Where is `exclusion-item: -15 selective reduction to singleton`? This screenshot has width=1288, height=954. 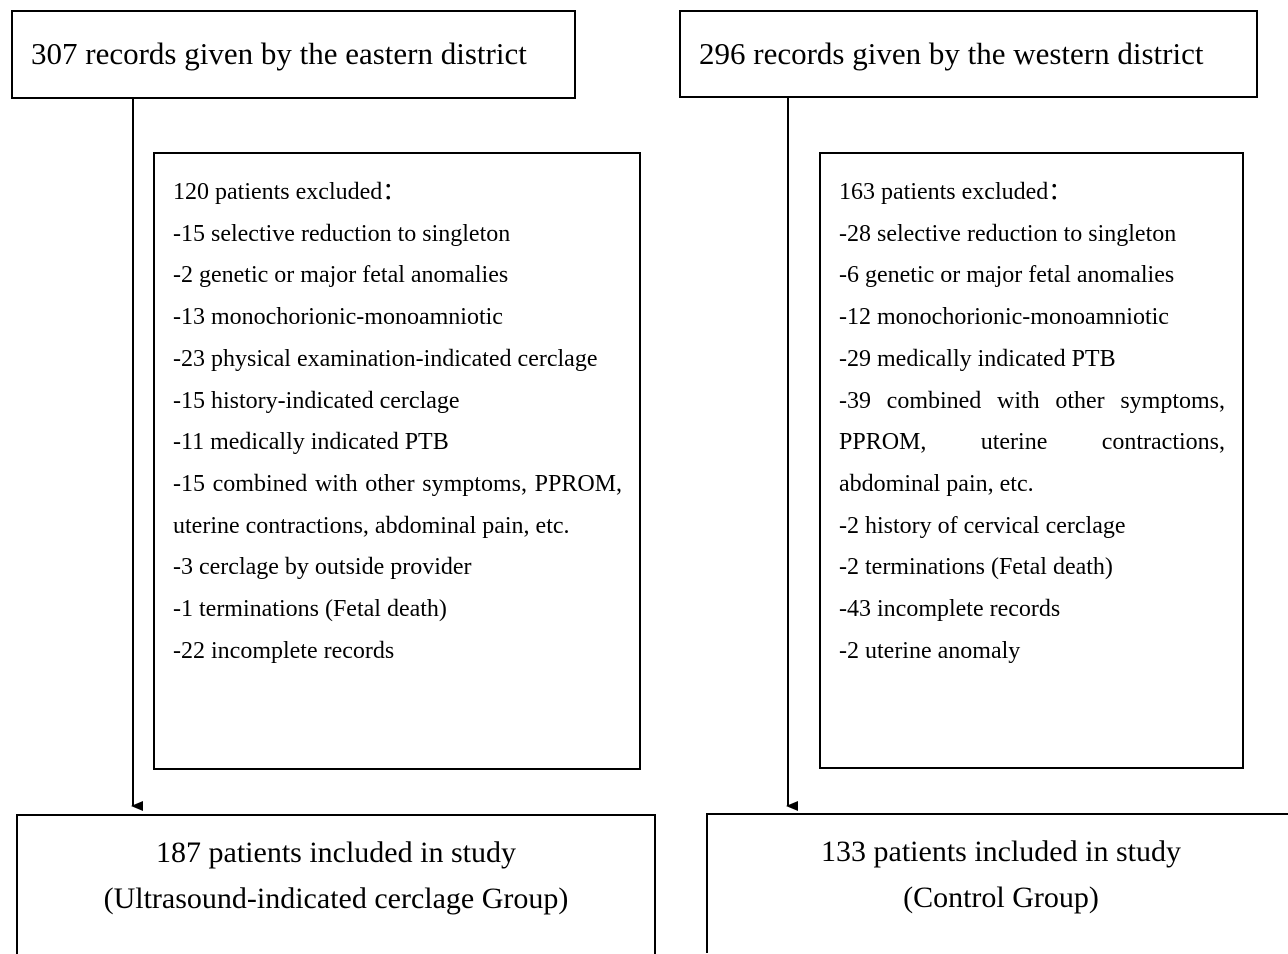 exclusion-item: -15 selective reduction to singleton is located at coordinates (342, 233).